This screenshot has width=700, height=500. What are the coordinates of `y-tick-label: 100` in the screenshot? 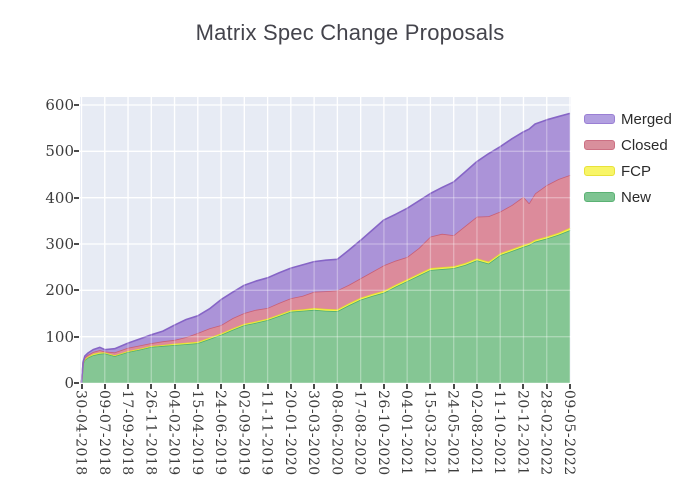 It's located at (59, 336).